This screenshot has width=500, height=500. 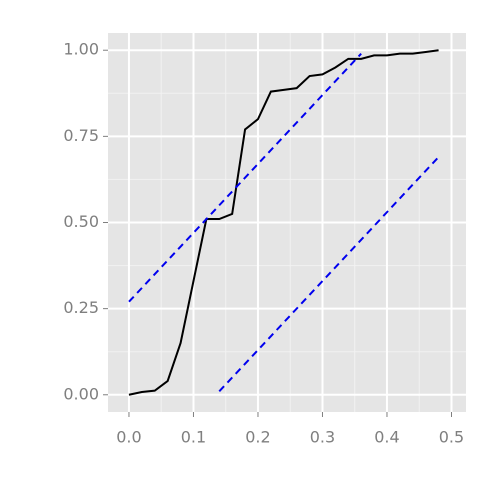 I want to click on x-tick-label: 0.1, so click(x=193, y=437).